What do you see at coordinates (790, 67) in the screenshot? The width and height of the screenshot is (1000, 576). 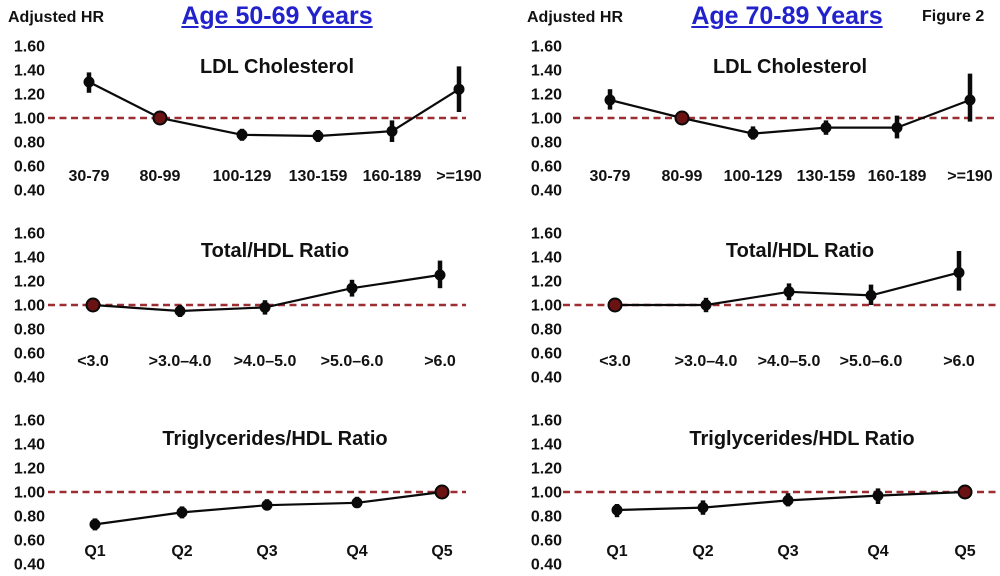 I see `panel-title-ldl: LDL Cholesterol` at bounding box center [790, 67].